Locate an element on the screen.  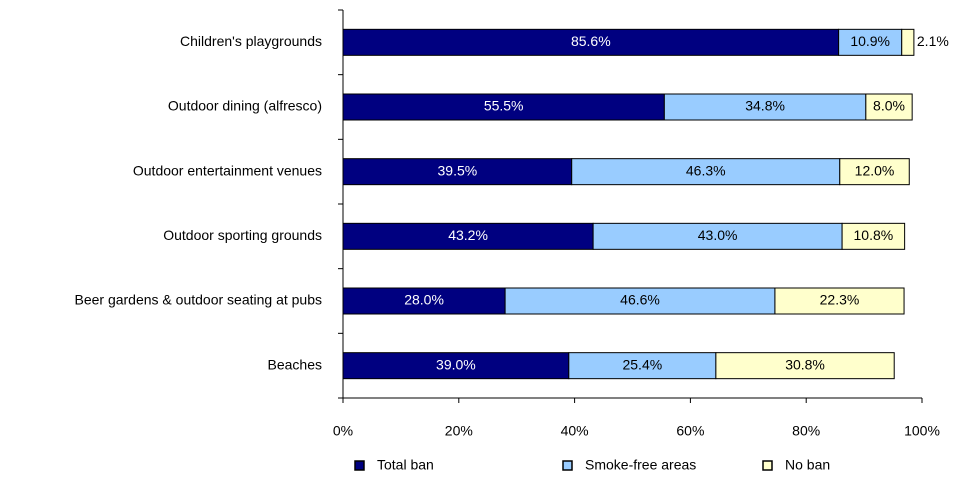
value-label: 55.5% is located at coordinates (504, 106).